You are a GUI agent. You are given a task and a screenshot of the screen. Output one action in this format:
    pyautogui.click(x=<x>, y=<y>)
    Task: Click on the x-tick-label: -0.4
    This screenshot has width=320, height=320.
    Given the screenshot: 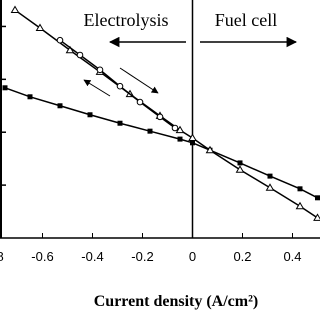 What is the action you would take?
    pyautogui.click(x=92, y=256)
    